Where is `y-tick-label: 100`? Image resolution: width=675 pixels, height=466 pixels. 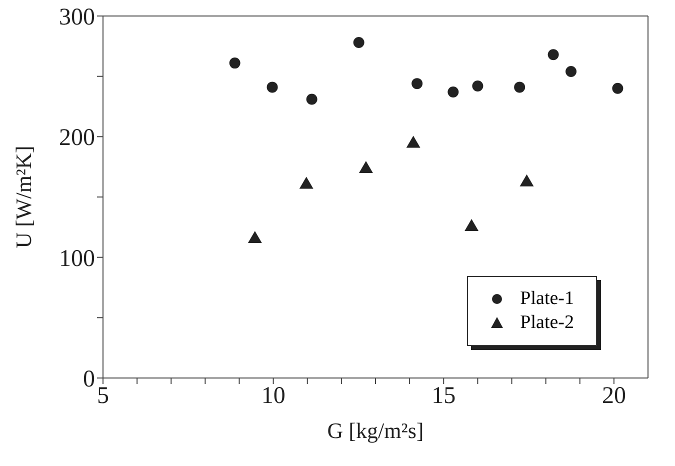 y-tick-label: 100 is located at coordinates (77, 259).